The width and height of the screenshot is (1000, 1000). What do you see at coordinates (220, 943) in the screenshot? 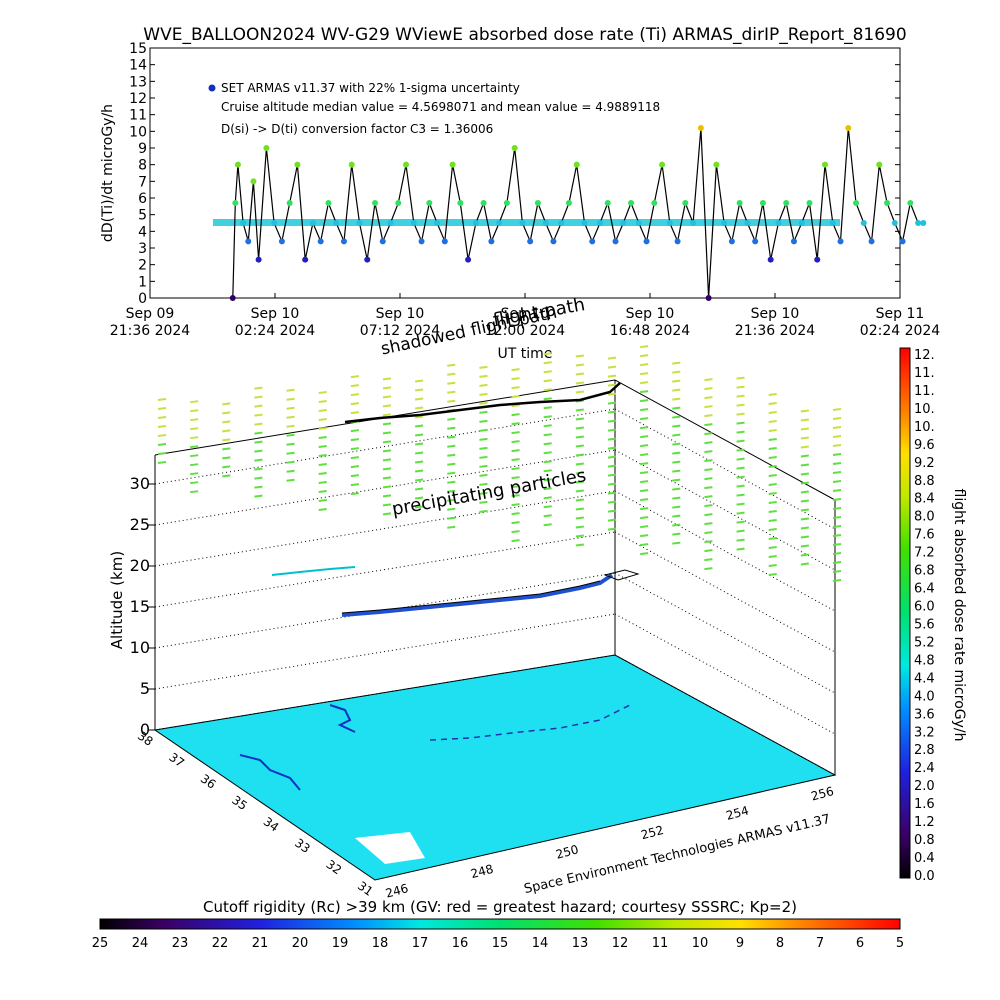
I see `cutoff-tick-label: 22` at bounding box center [220, 943].